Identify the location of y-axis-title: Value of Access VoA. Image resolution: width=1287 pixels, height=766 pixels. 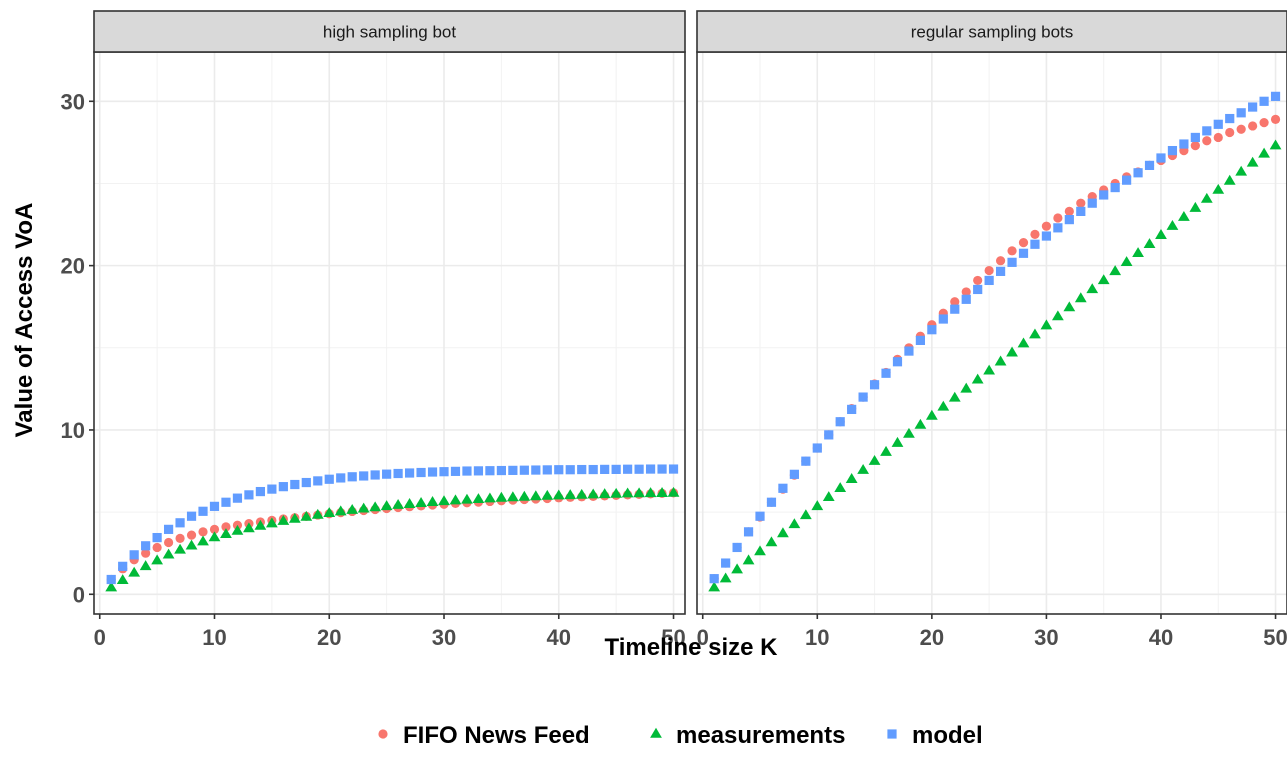
(24, 320).